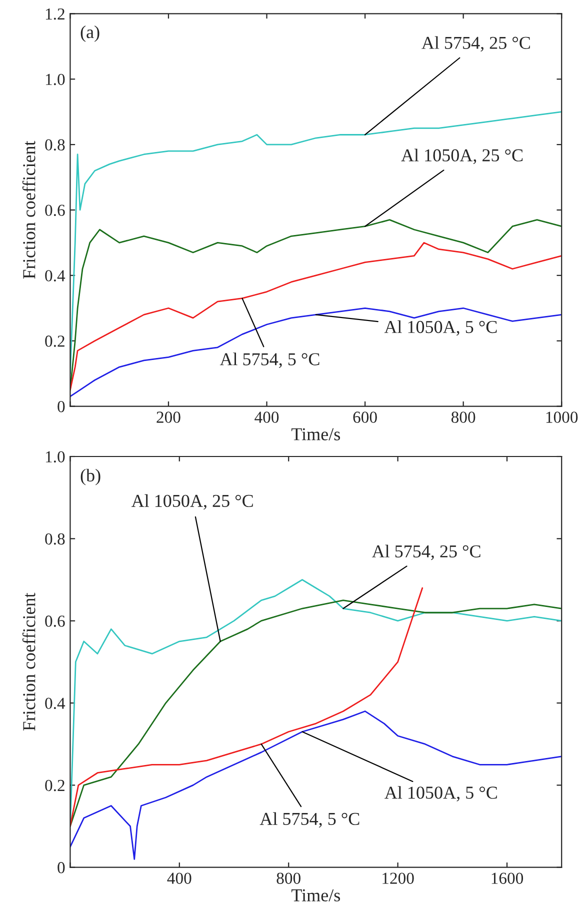 Image resolution: width=585 pixels, height=913 pixels. What do you see at coordinates (508, 878) in the screenshot?
I see `x-tick-label: 1600` at bounding box center [508, 878].